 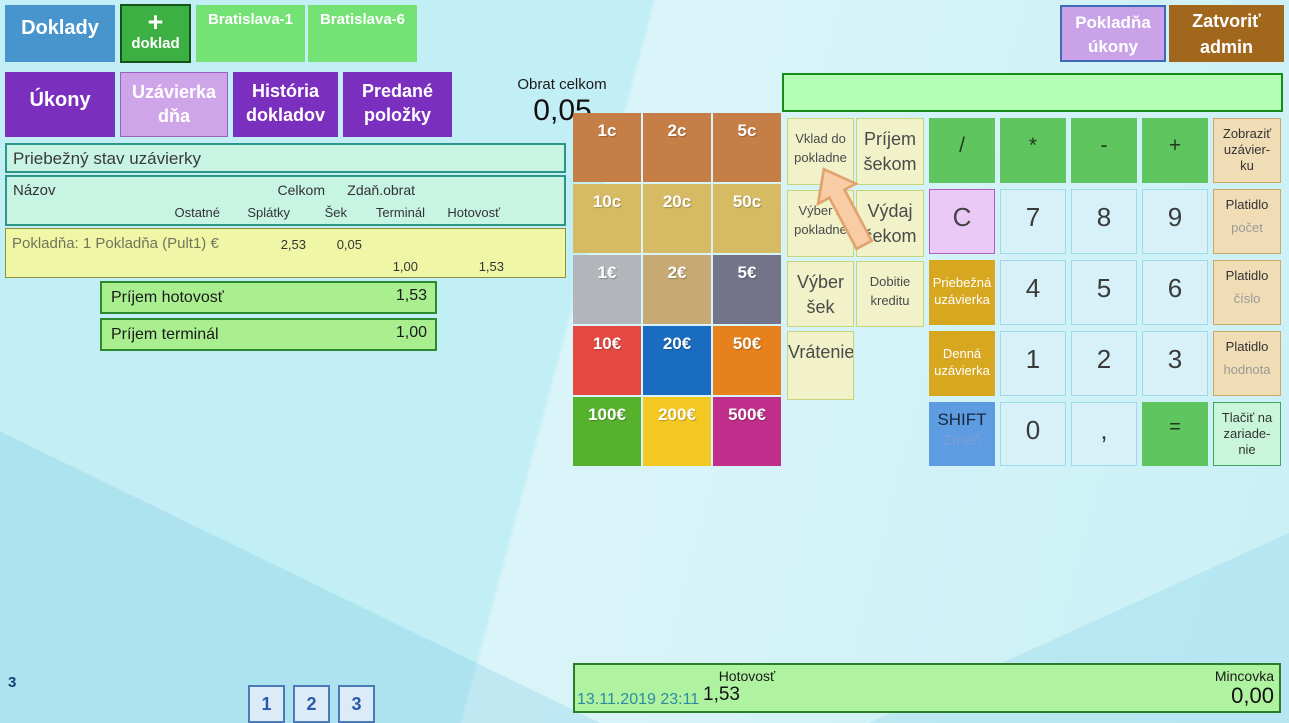 I want to click on digit-9-key: 9, so click(x=1175, y=221).